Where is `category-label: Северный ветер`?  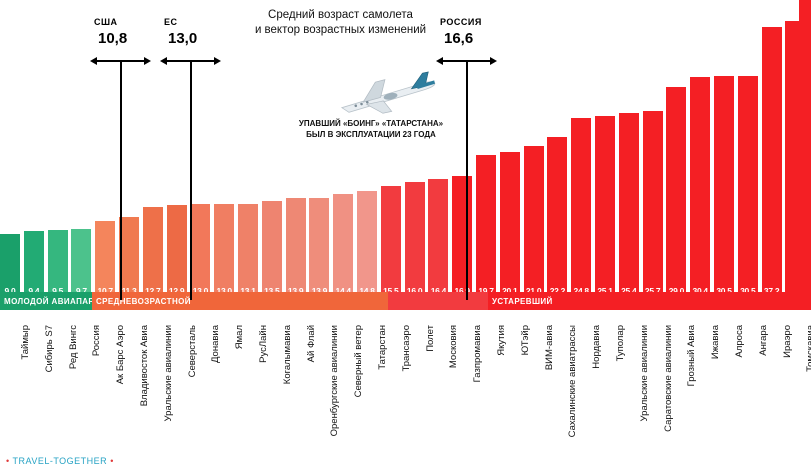
category-label: Северный ветер is located at coordinates (359, 361).